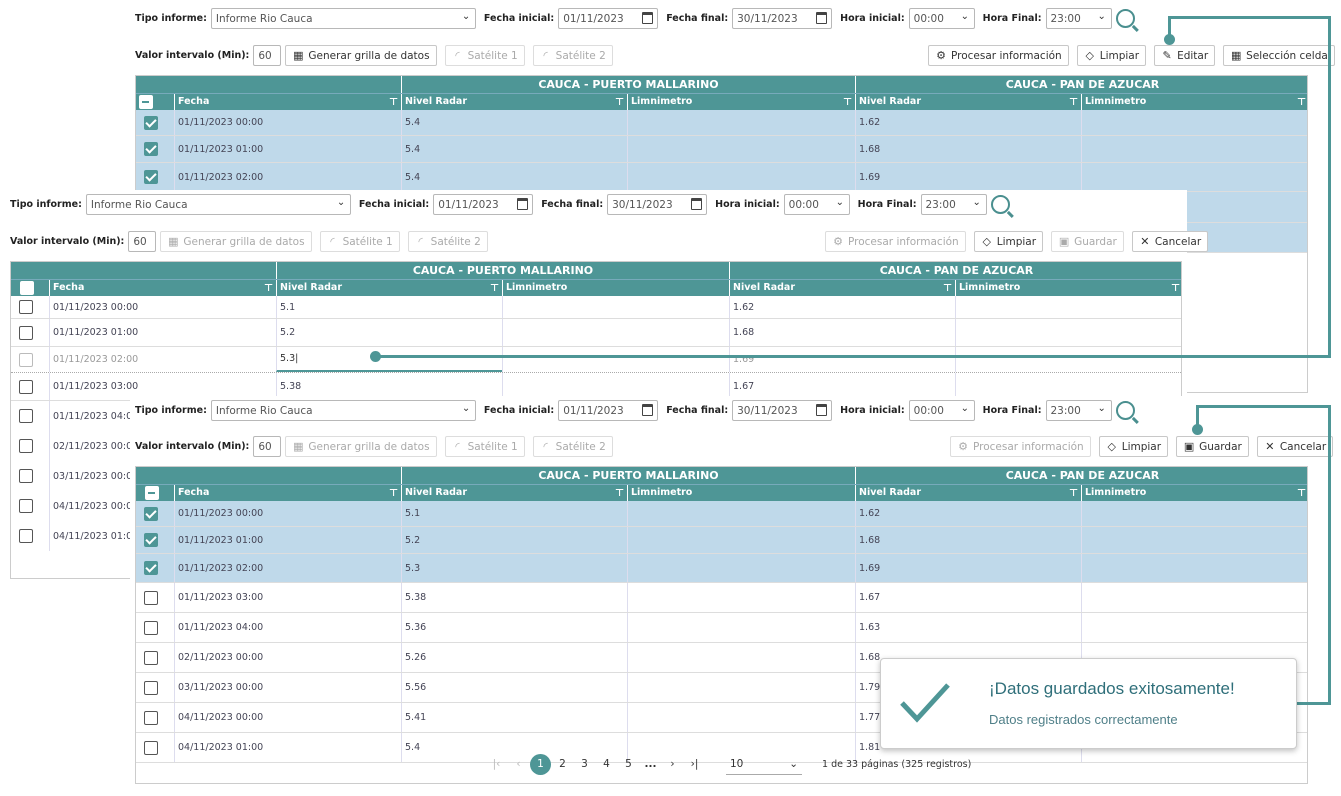  What do you see at coordinates (606, 764) in the screenshot?
I see `page-button: 4` at bounding box center [606, 764].